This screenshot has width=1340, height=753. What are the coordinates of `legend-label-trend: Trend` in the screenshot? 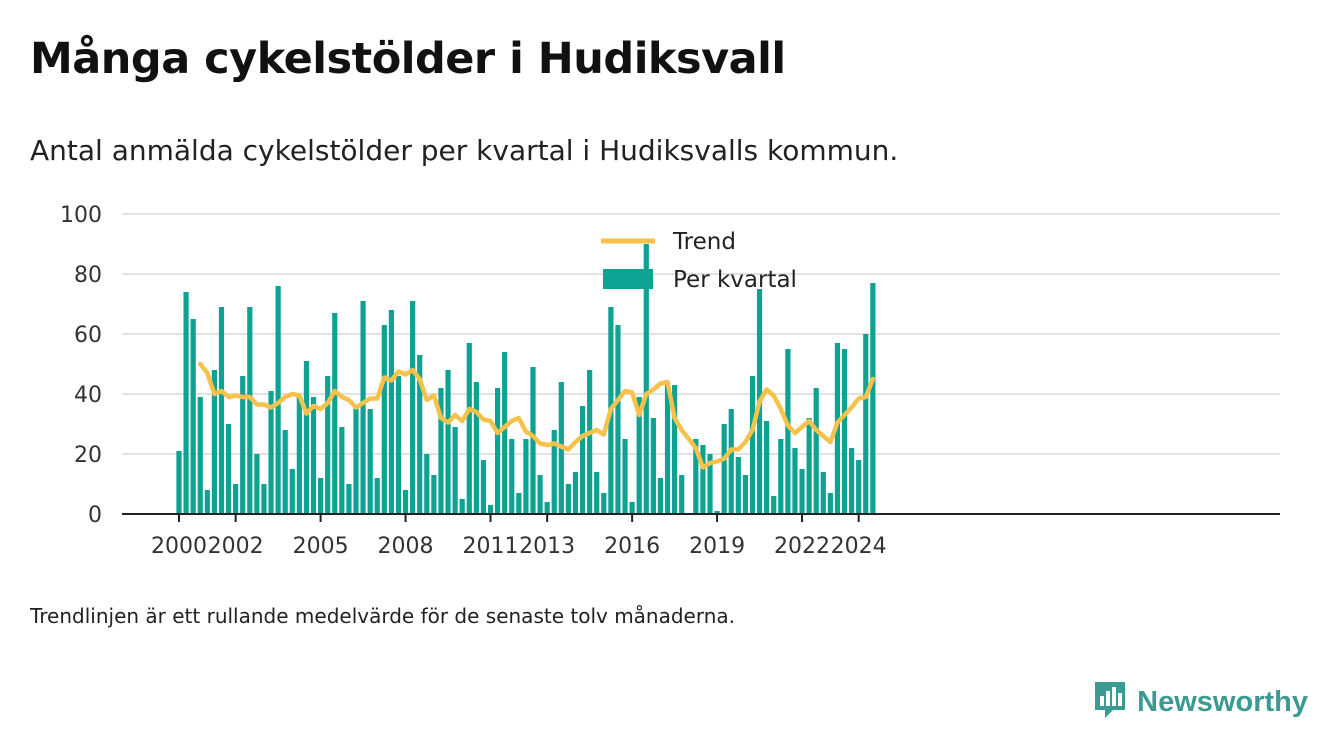 It's located at (704, 242).